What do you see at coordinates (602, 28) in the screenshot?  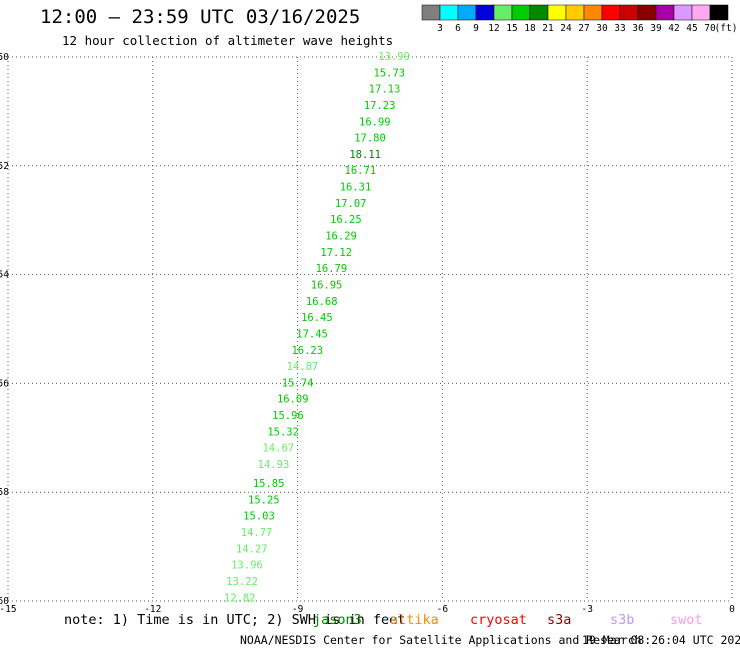 I see `colorbar-label: 30` at bounding box center [602, 28].